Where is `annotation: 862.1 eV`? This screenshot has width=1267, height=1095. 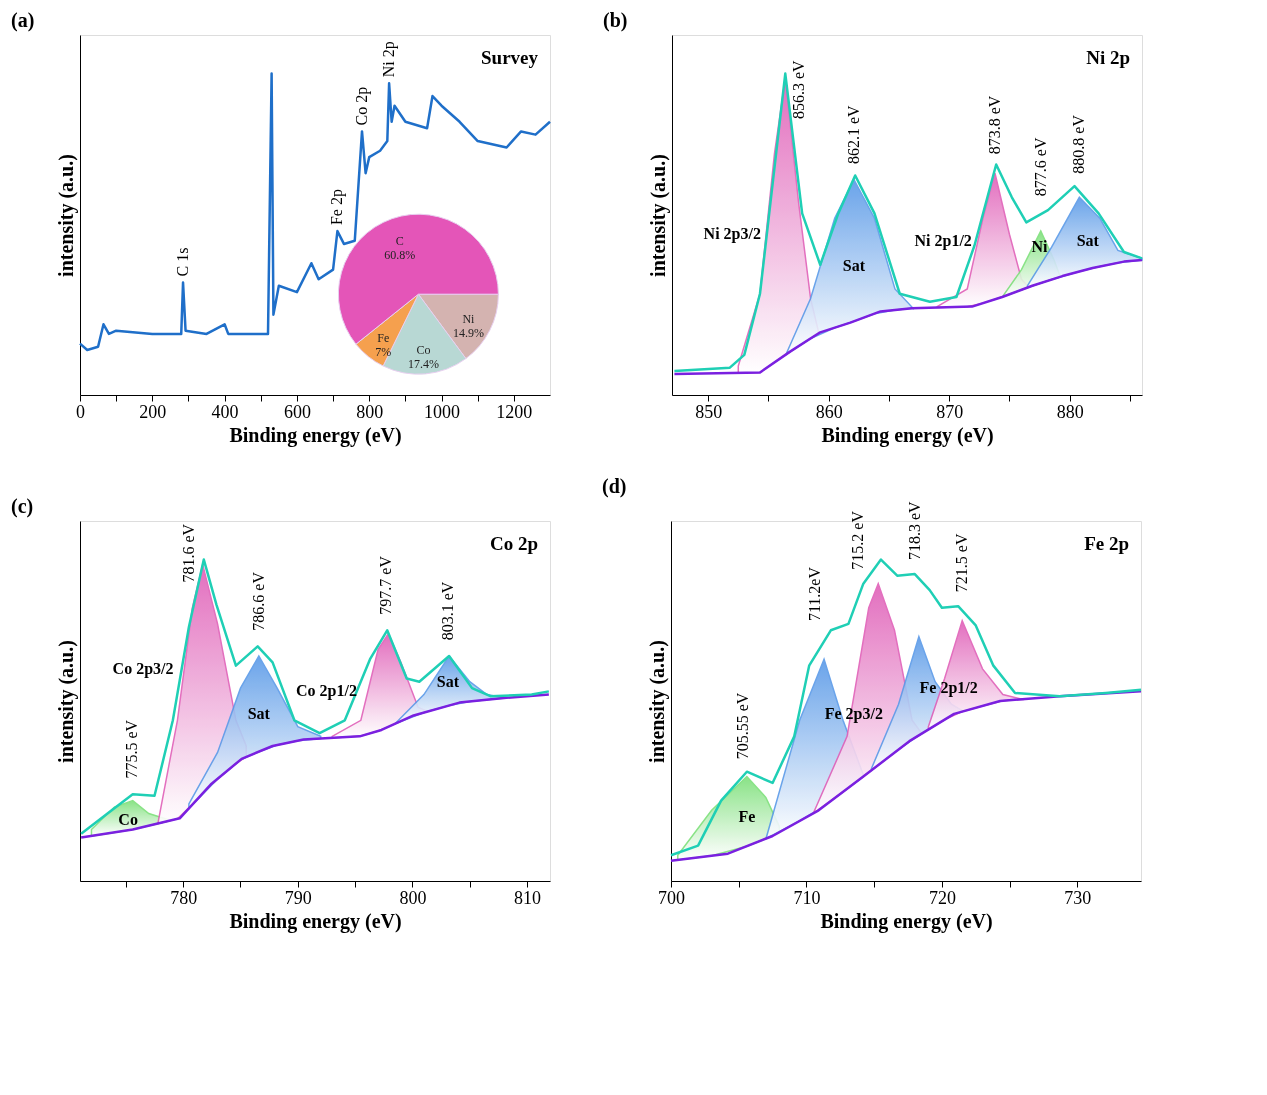
annotation: 862.1 eV is located at coordinates (853, 134).